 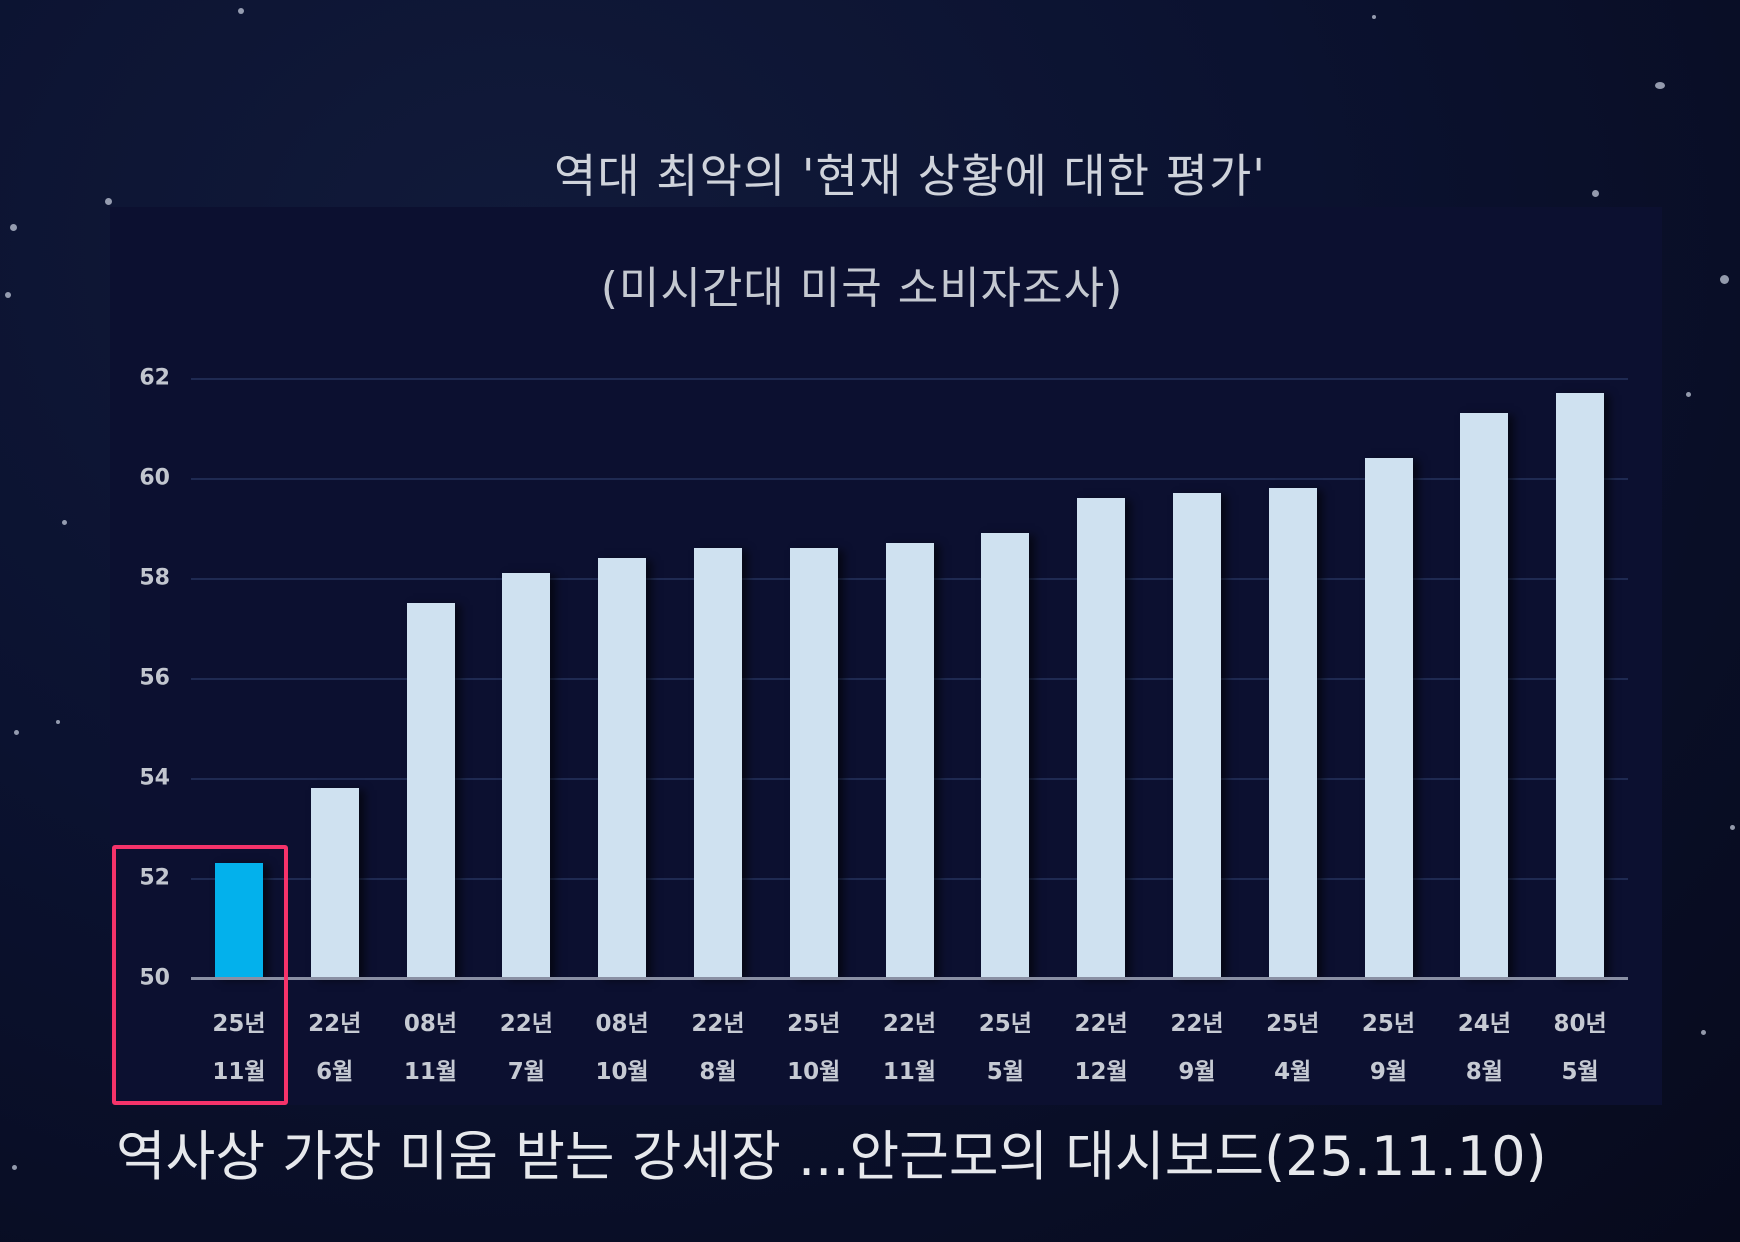 I want to click on x-tick-label: 25년 9월, so click(x=1389, y=1048).